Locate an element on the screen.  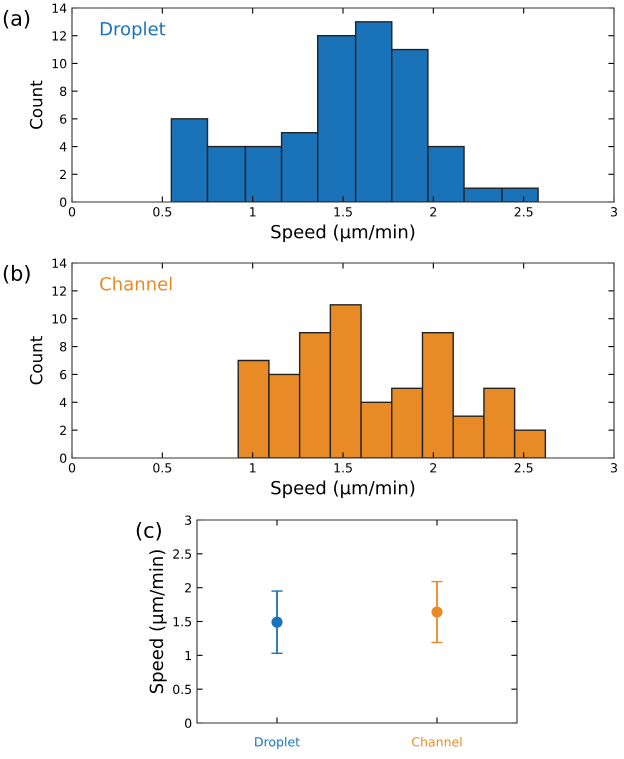
y-tick-label: 1.5 is located at coordinates (183, 621).